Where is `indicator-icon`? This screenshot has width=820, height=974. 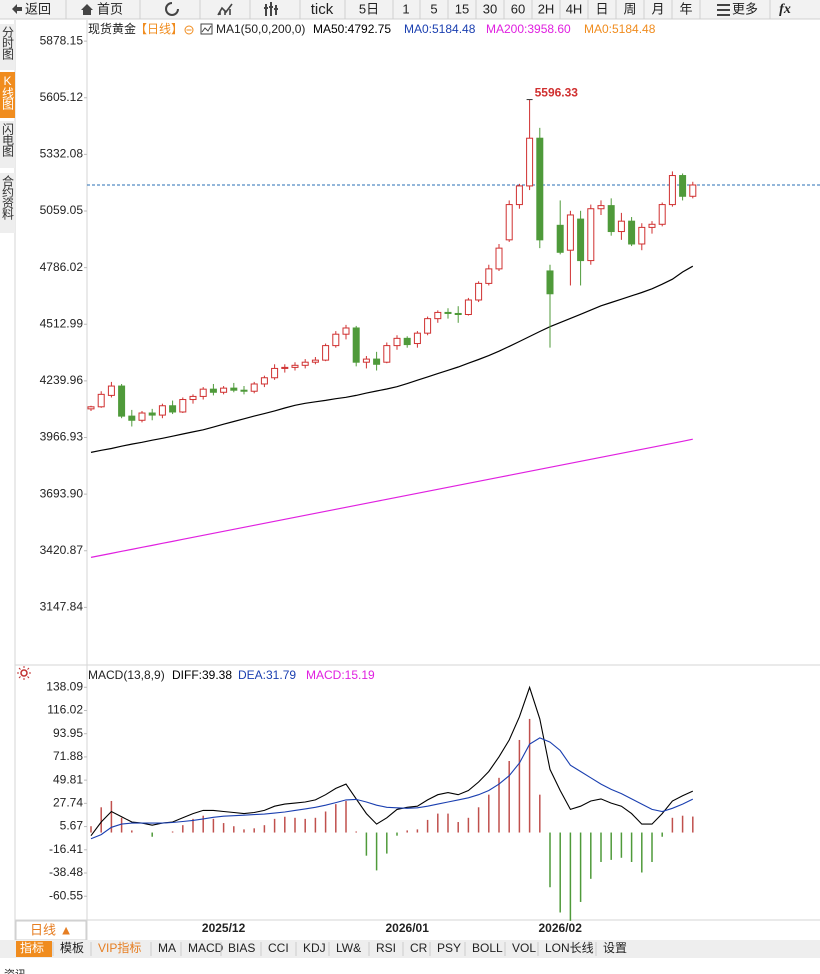
indicator-icon is located at coordinates (206, 29).